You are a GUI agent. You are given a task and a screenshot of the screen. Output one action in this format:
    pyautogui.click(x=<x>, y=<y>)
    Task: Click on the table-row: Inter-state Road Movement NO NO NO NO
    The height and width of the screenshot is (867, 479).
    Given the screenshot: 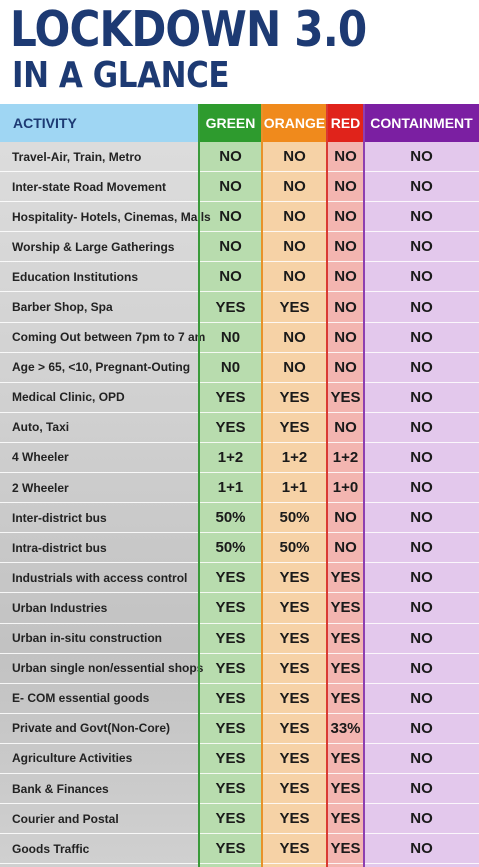 What is the action you would take?
    pyautogui.click(x=239, y=187)
    